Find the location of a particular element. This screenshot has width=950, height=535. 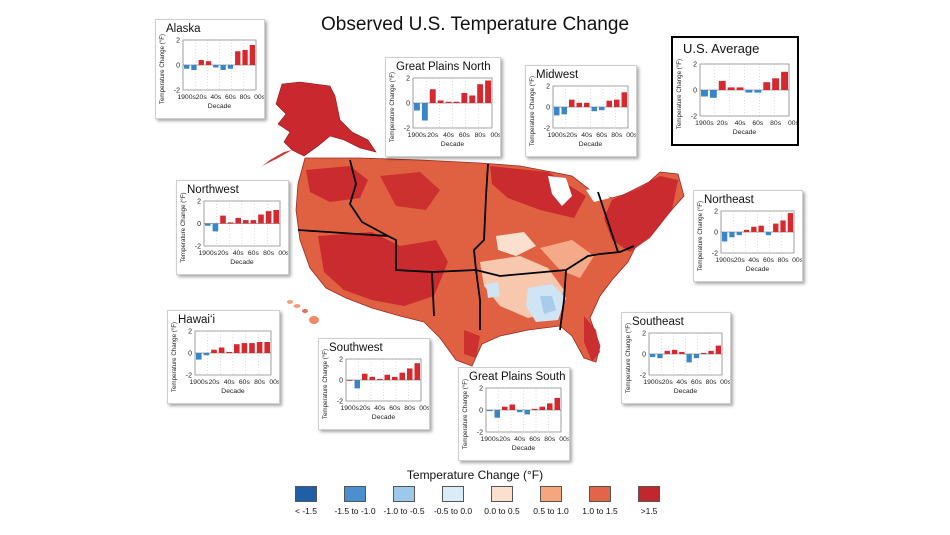

legend-label: >1.5 is located at coordinates (649, 511).